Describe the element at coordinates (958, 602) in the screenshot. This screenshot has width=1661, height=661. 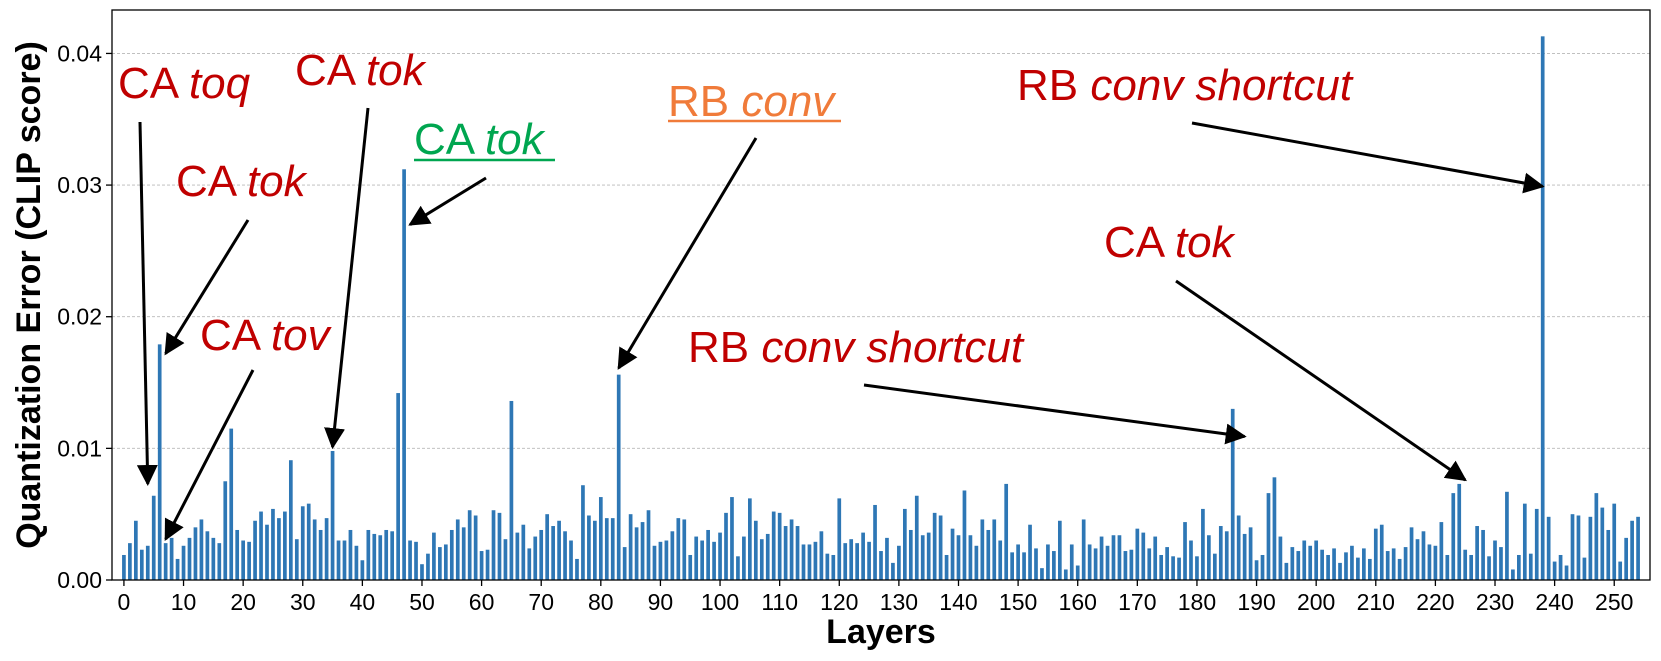
I see `x-tick-label: 140` at that location.